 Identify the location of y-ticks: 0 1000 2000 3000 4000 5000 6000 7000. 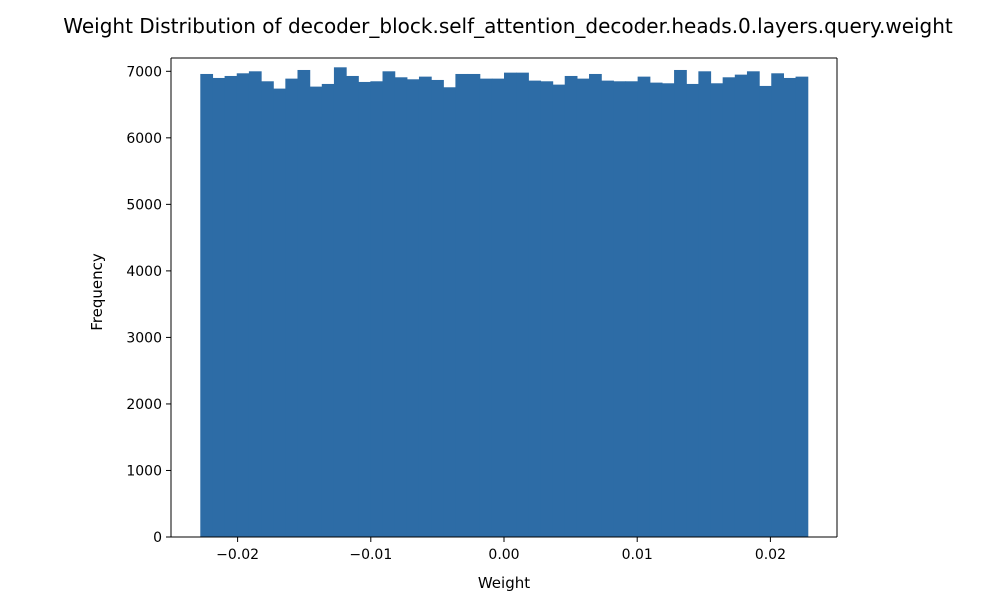
(148, 305).